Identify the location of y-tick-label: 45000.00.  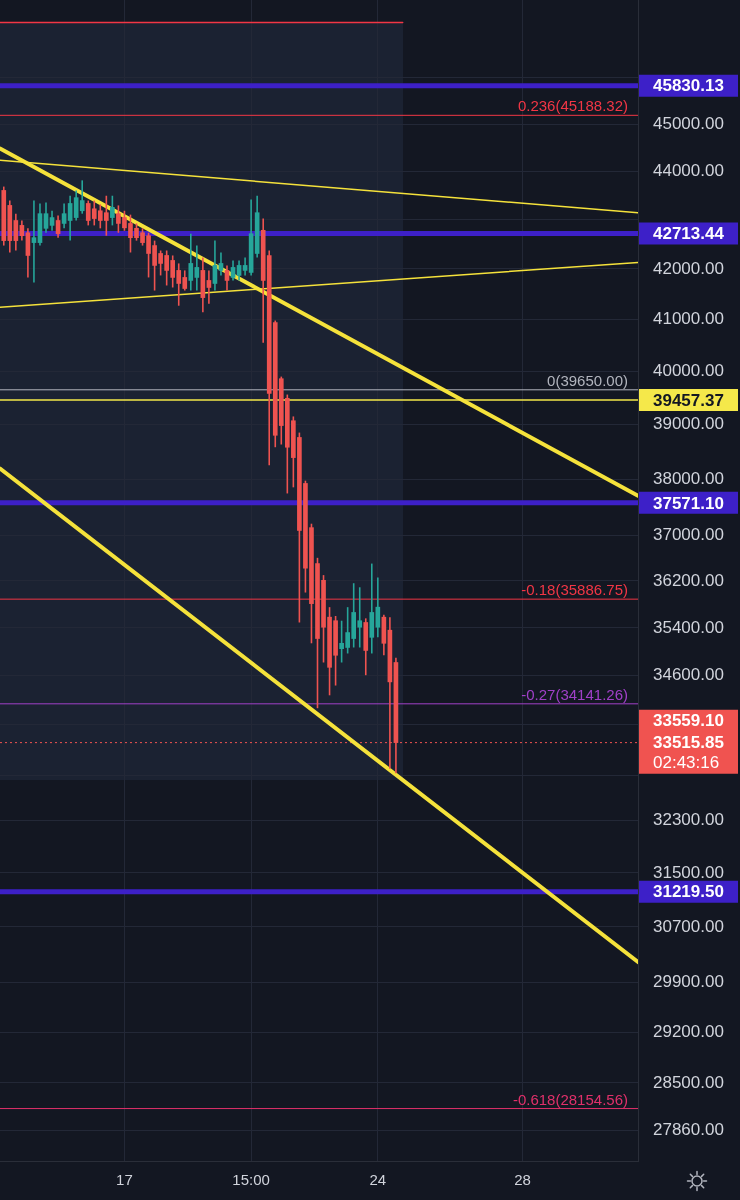
(688, 123).